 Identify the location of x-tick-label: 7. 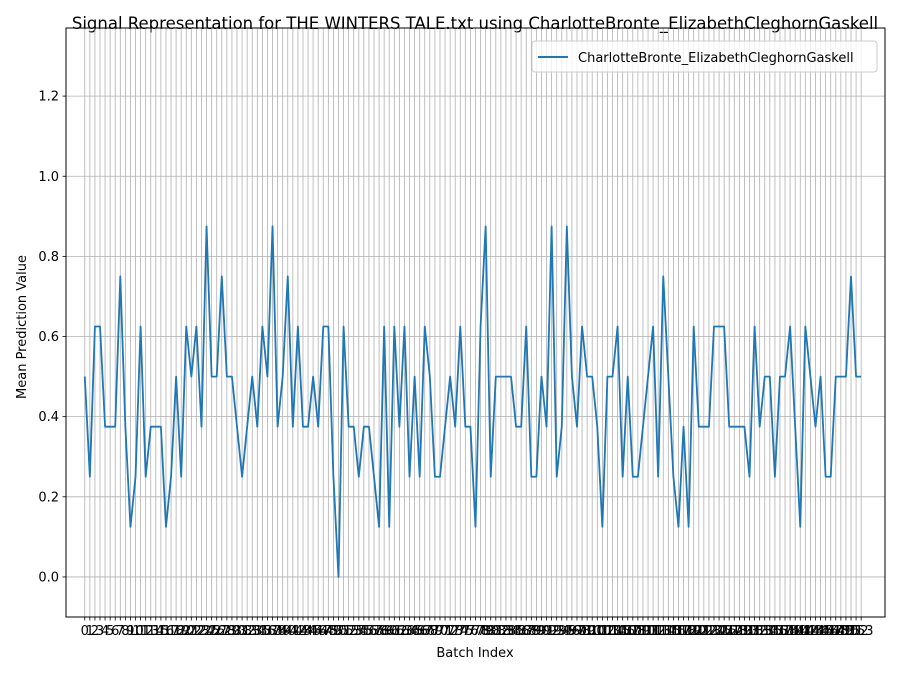
(120, 631).